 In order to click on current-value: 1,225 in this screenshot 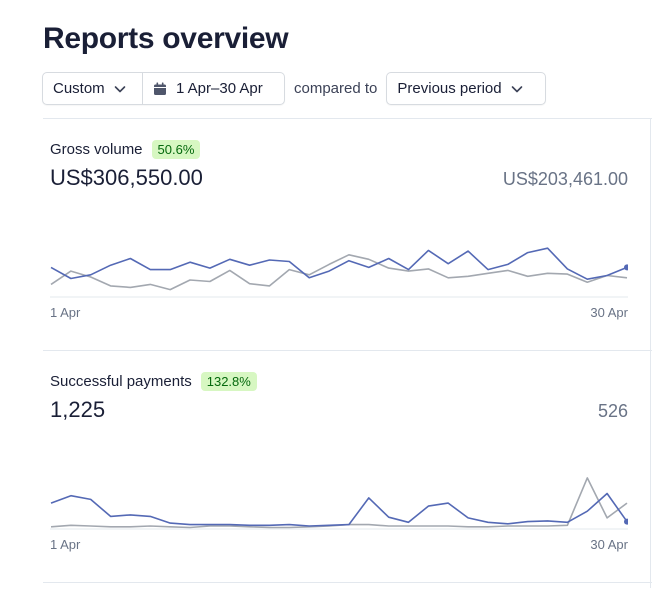, I will do `click(78, 409)`.